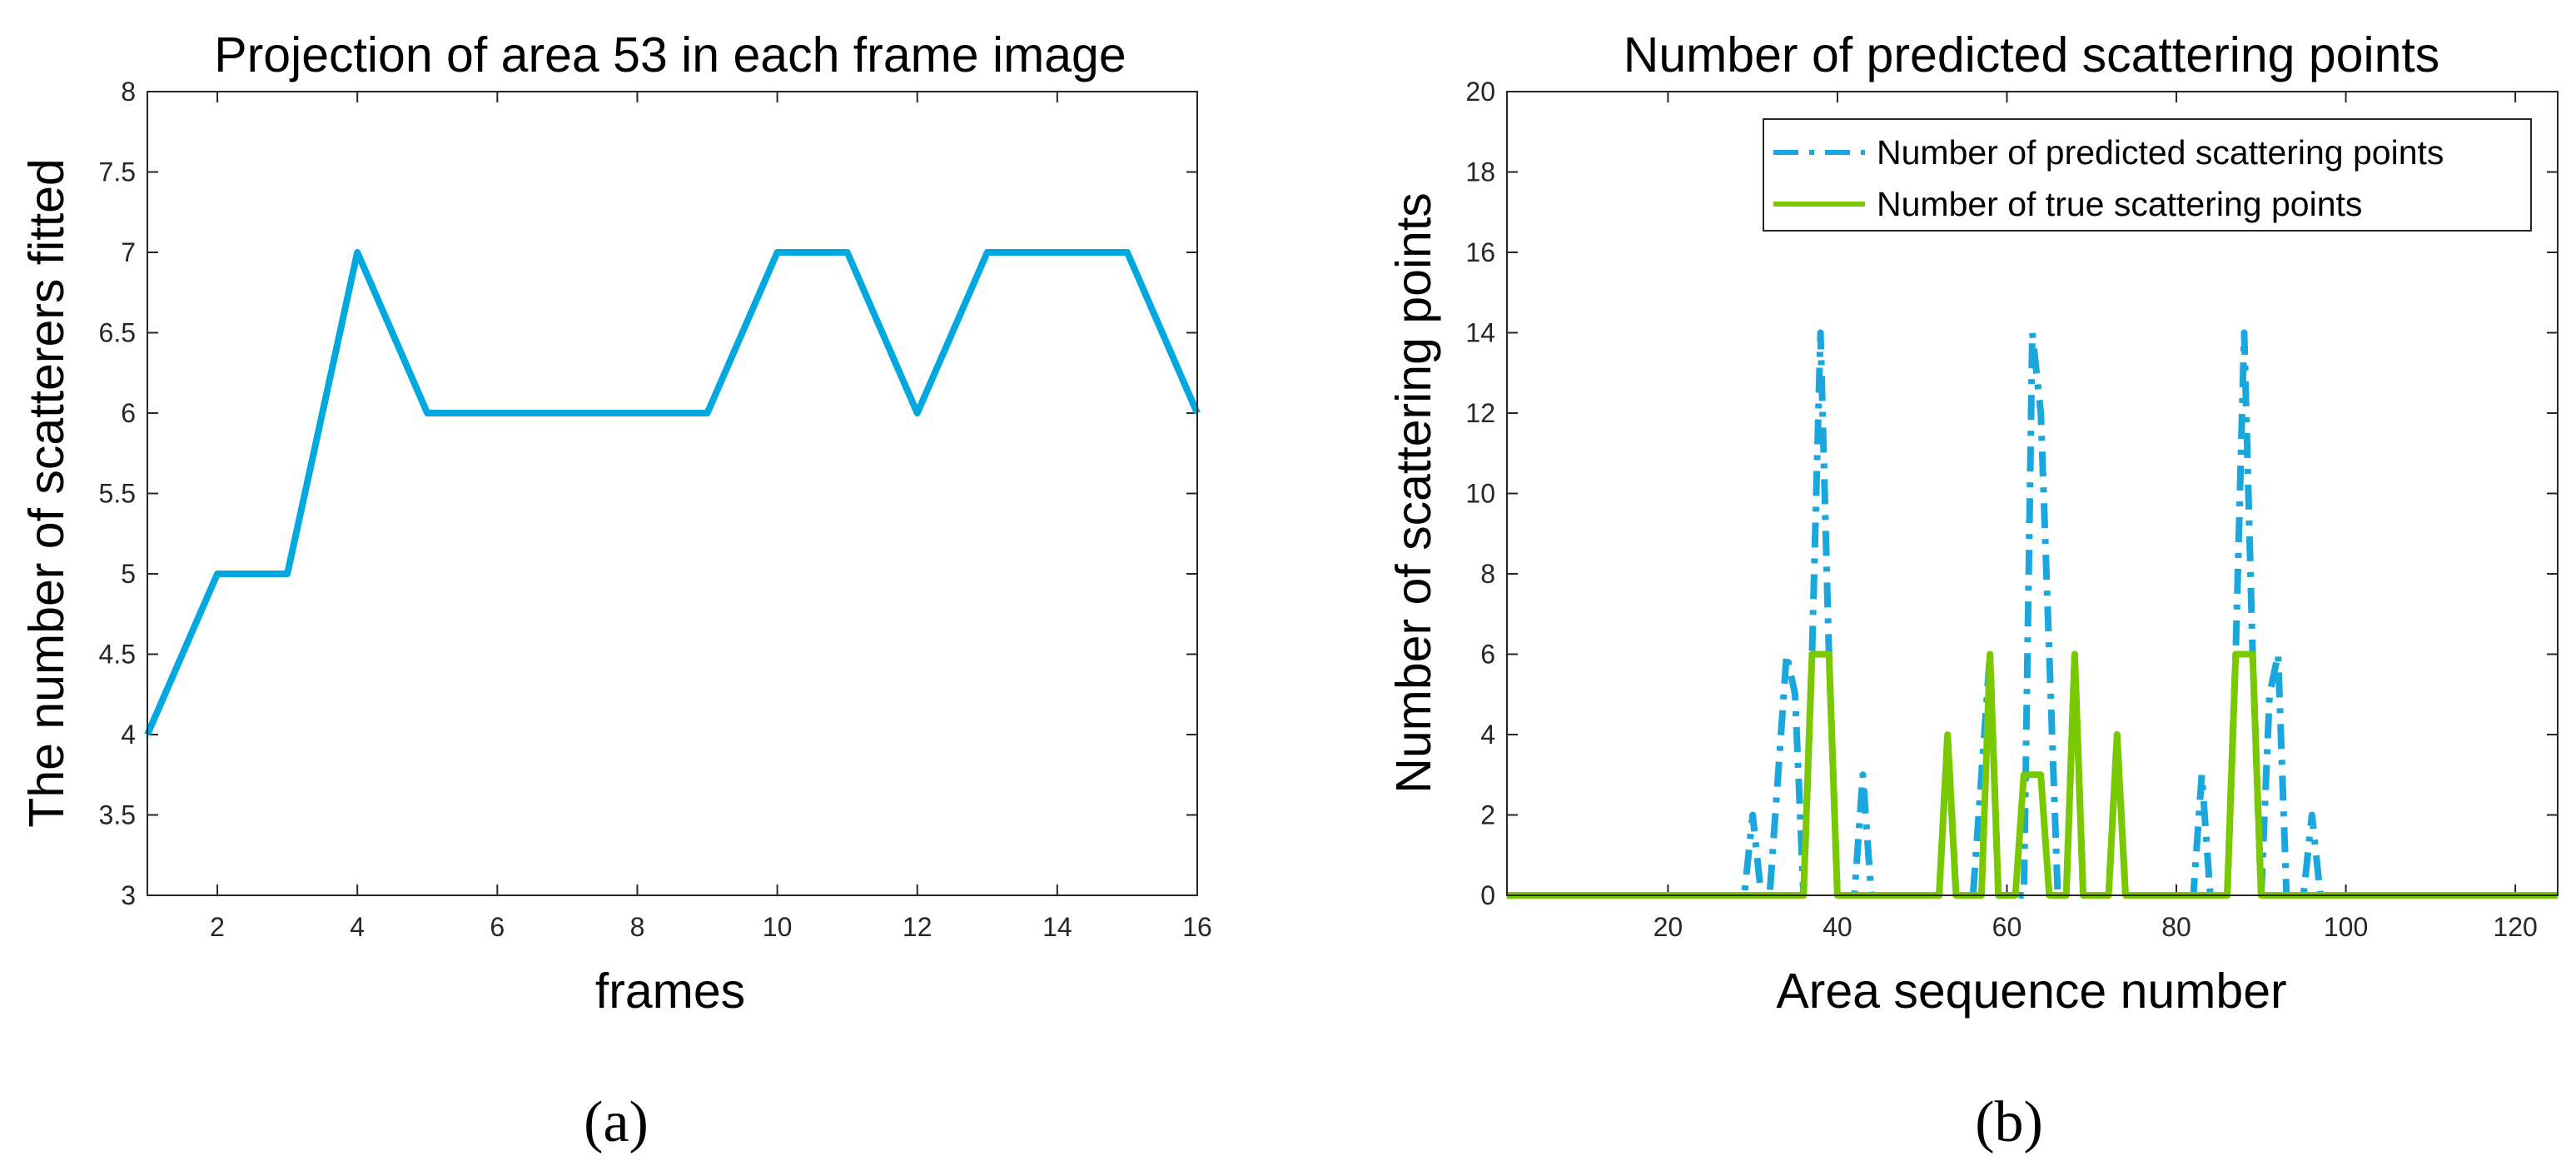 This screenshot has height=1171, width=2576. I want to click on x-tick-label: 12, so click(917, 927).